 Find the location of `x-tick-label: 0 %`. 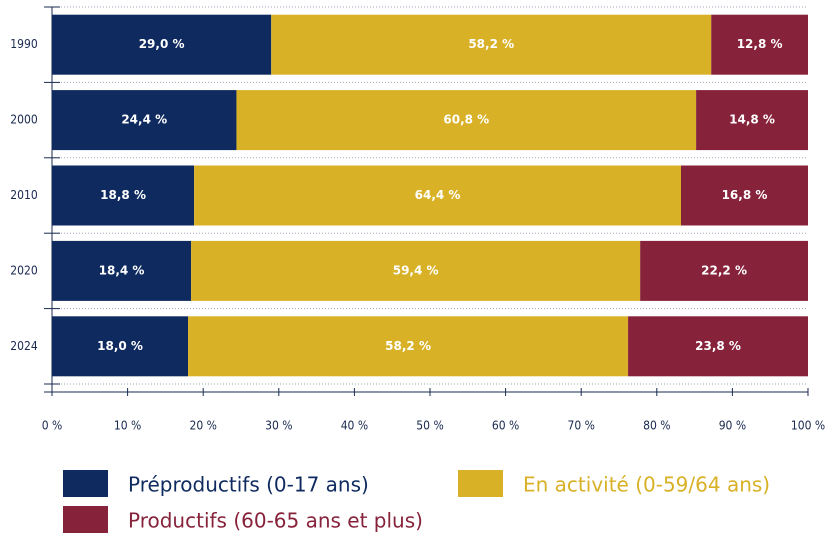

x-tick-label: 0 % is located at coordinates (52, 426).